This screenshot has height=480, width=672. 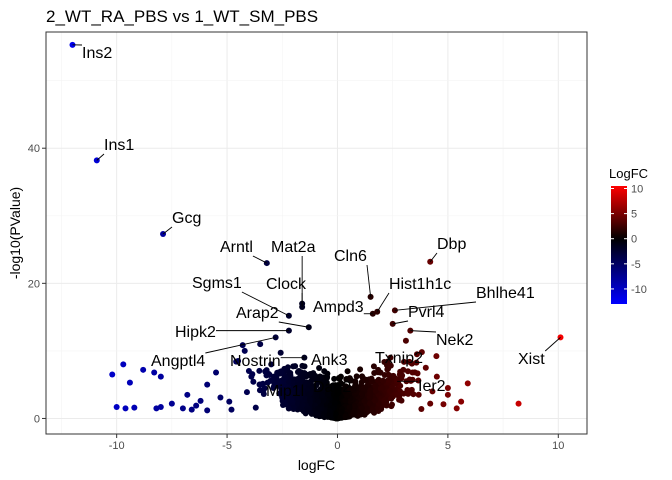 What do you see at coordinates (338, 307) in the screenshot?
I see `gene-label-ampd3: Ampd3` at bounding box center [338, 307].